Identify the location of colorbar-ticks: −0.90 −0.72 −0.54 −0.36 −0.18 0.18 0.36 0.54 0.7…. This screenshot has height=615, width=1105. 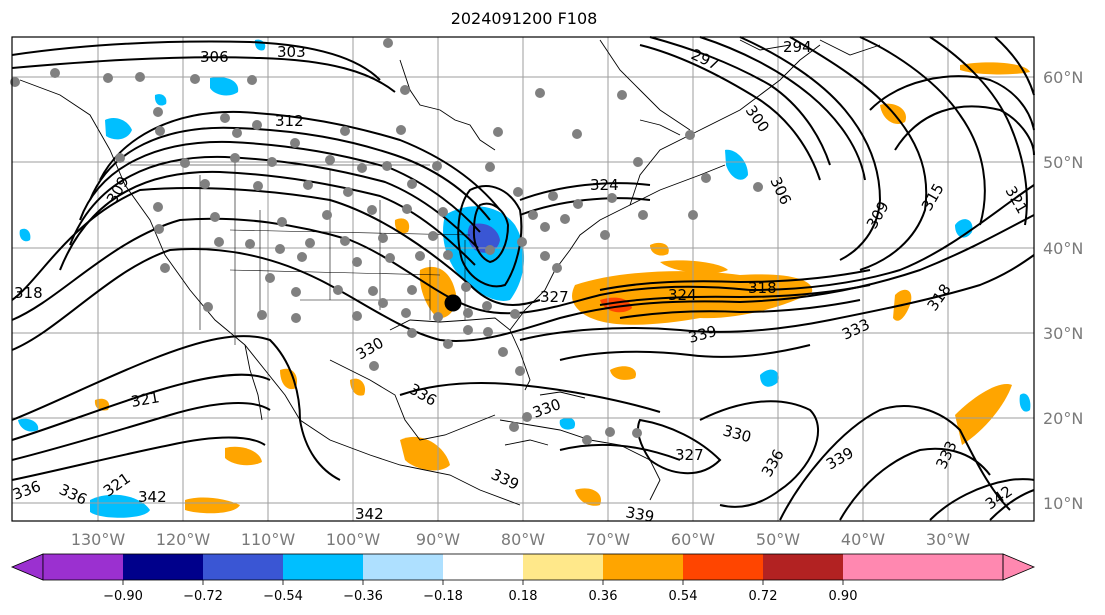
(480, 592).